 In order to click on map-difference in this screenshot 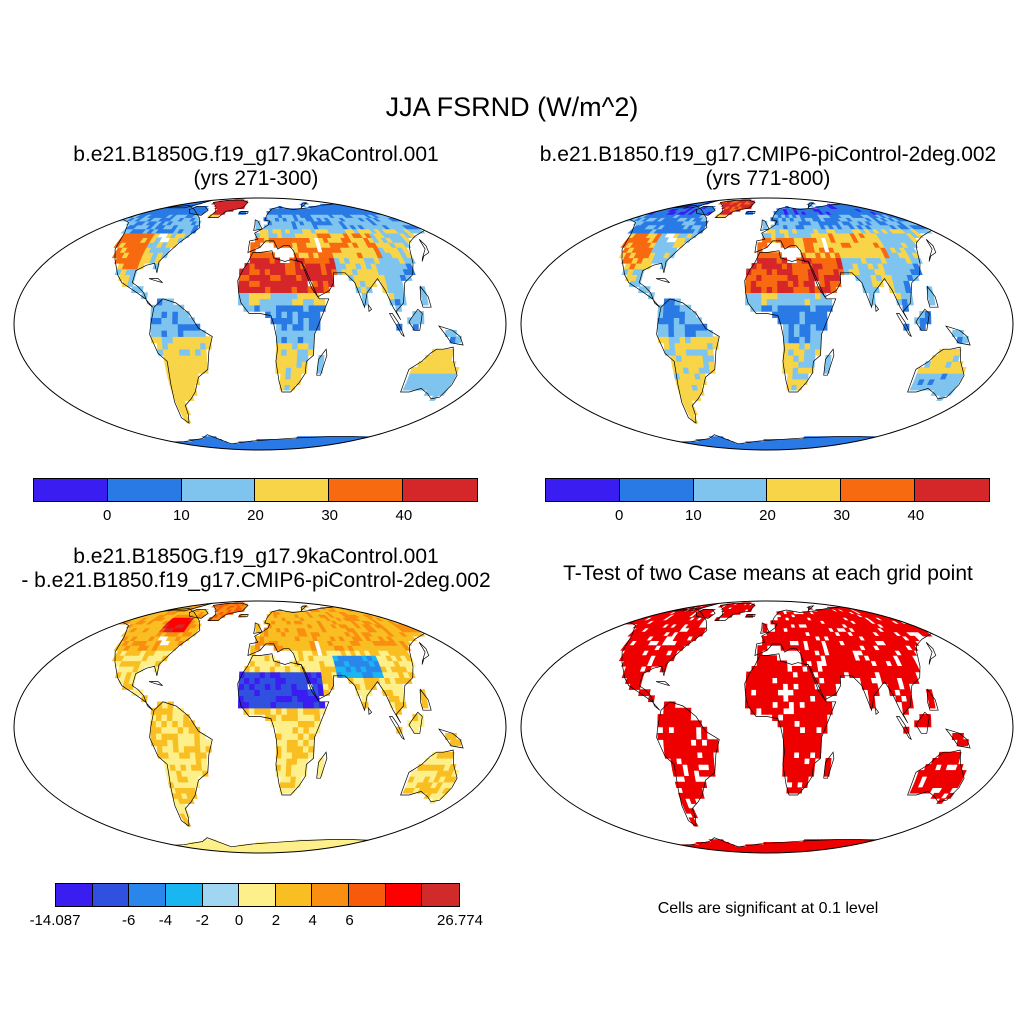, I will do `click(260, 727)`.